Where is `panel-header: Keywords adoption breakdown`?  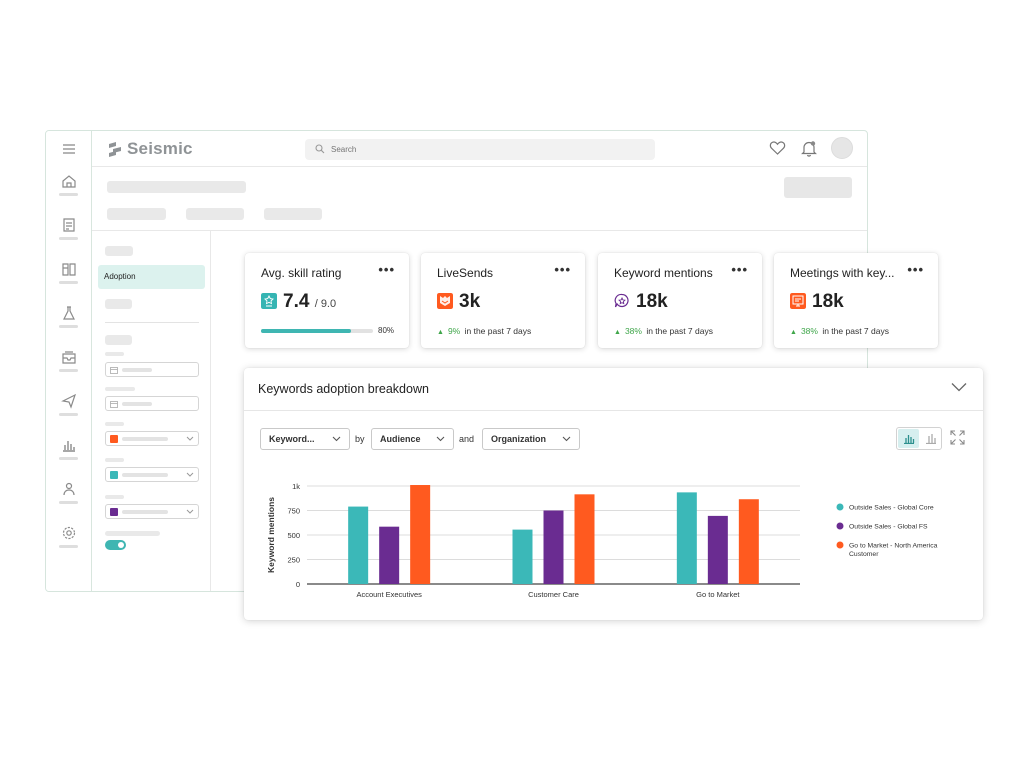 panel-header: Keywords adoption breakdown is located at coordinates (613, 389).